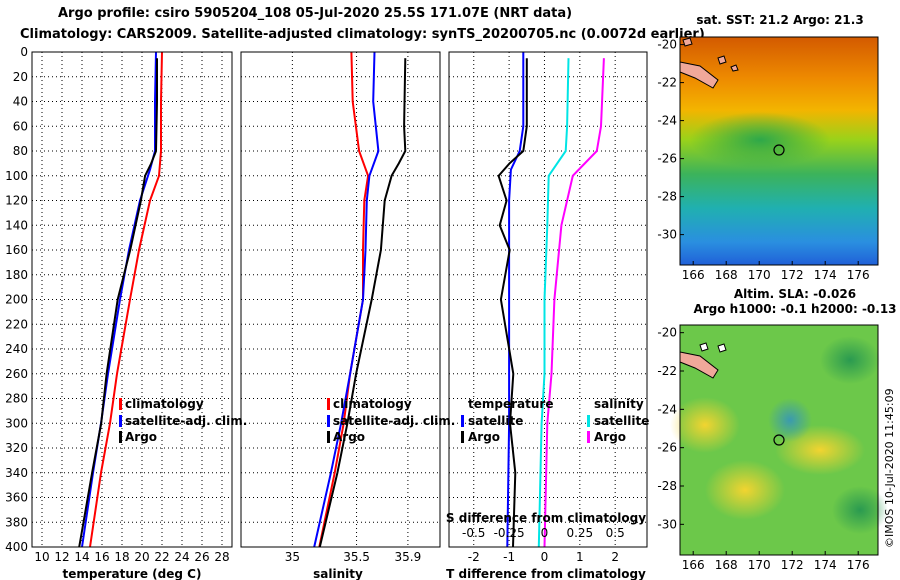  What do you see at coordinates (16, 225) in the screenshot?
I see `depth-tick-label: 140` at bounding box center [16, 225].